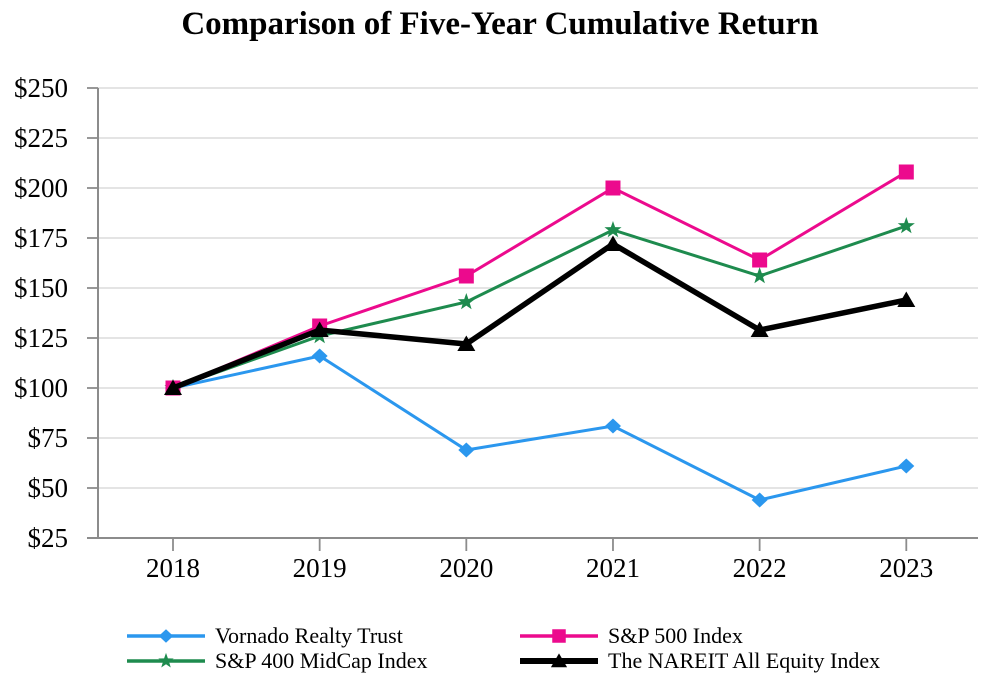 The height and width of the screenshot is (700, 1000). What do you see at coordinates (41, 388) in the screenshot?
I see `y-tick-label: $100` at bounding box center [41, 388].